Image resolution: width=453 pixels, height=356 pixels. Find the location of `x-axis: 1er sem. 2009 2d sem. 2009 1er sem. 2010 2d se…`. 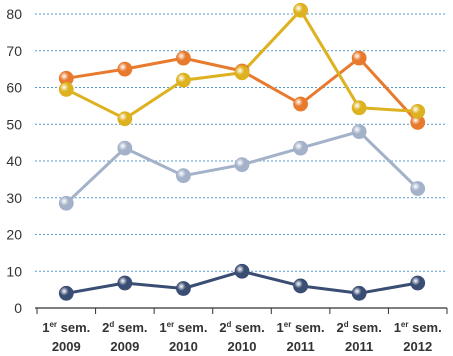

x-axis: 1er sem. 2009 2d sem. 2009 1er sem. 2010 2d se… is located at coordinates (241, 330).